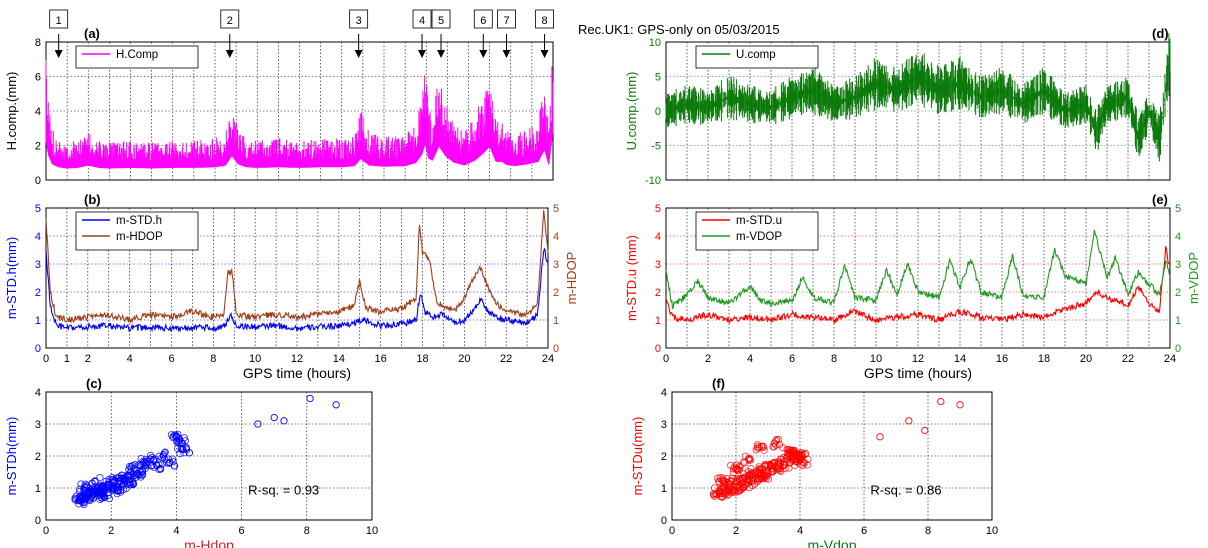  What do you see at coordinates (653, 181) in the screenshot?
I see `y-tick-label: -10` at bounding box center [653, 181].